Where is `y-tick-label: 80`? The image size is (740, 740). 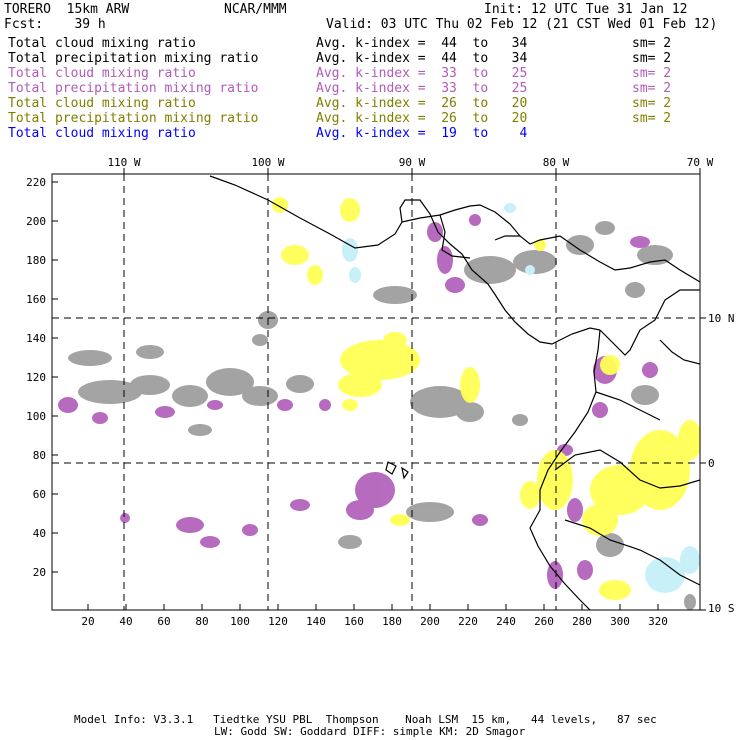 y-tick-label: 80 is located at coordinates (39, 455).